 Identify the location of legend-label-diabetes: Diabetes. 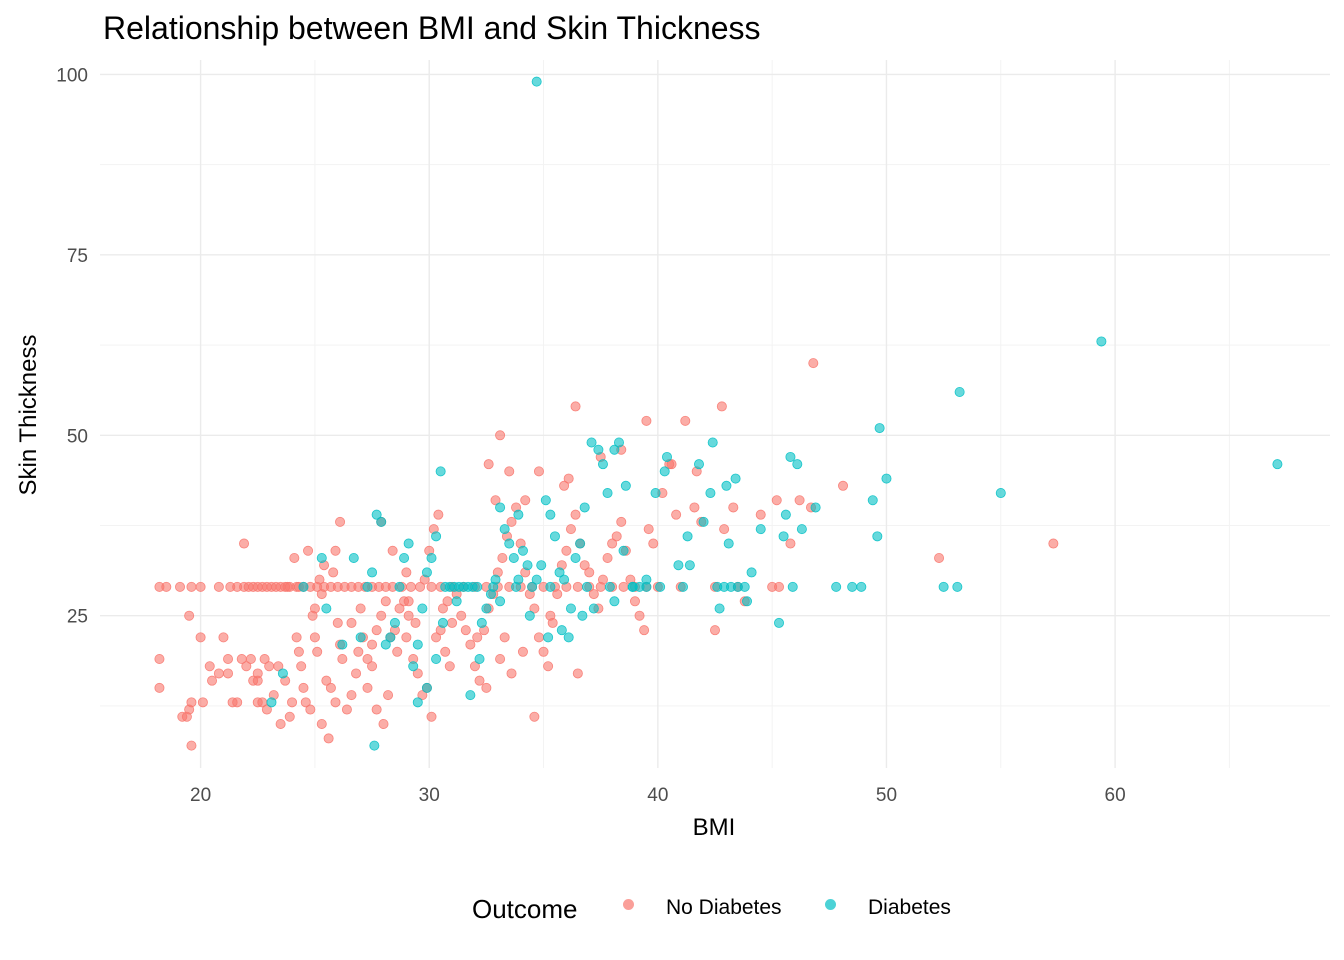
(909, 907).